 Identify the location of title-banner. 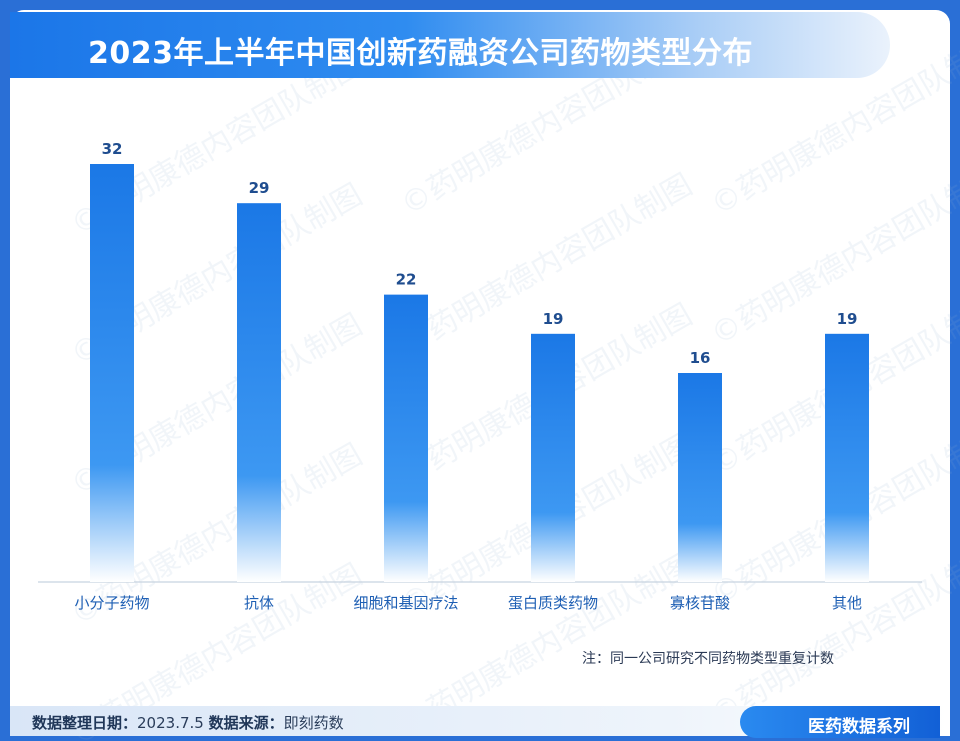
(450, 45).